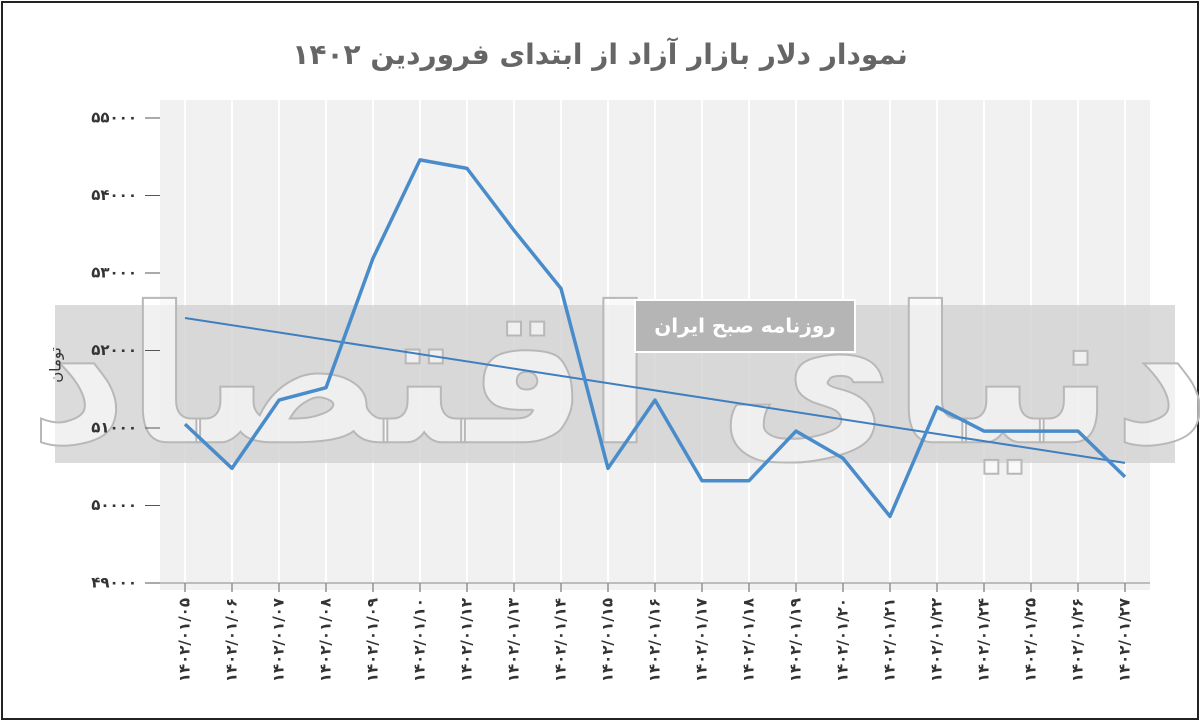 Image resolution: width=1200 pixels, height=721 pixels. What do you see at coordinates (232, 640) in the screenshot?
I see `x-tick-label: ۱۴۰۲/۰۱/۰۶` at bounding box center [232, 640].